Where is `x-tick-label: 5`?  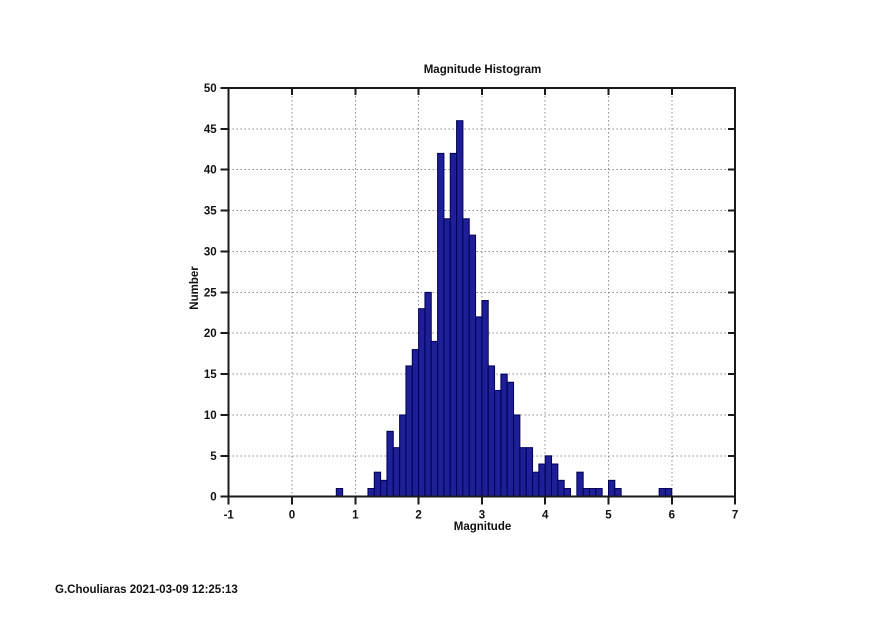
x-tick-label: 5 is located at coordinates (608, 516).